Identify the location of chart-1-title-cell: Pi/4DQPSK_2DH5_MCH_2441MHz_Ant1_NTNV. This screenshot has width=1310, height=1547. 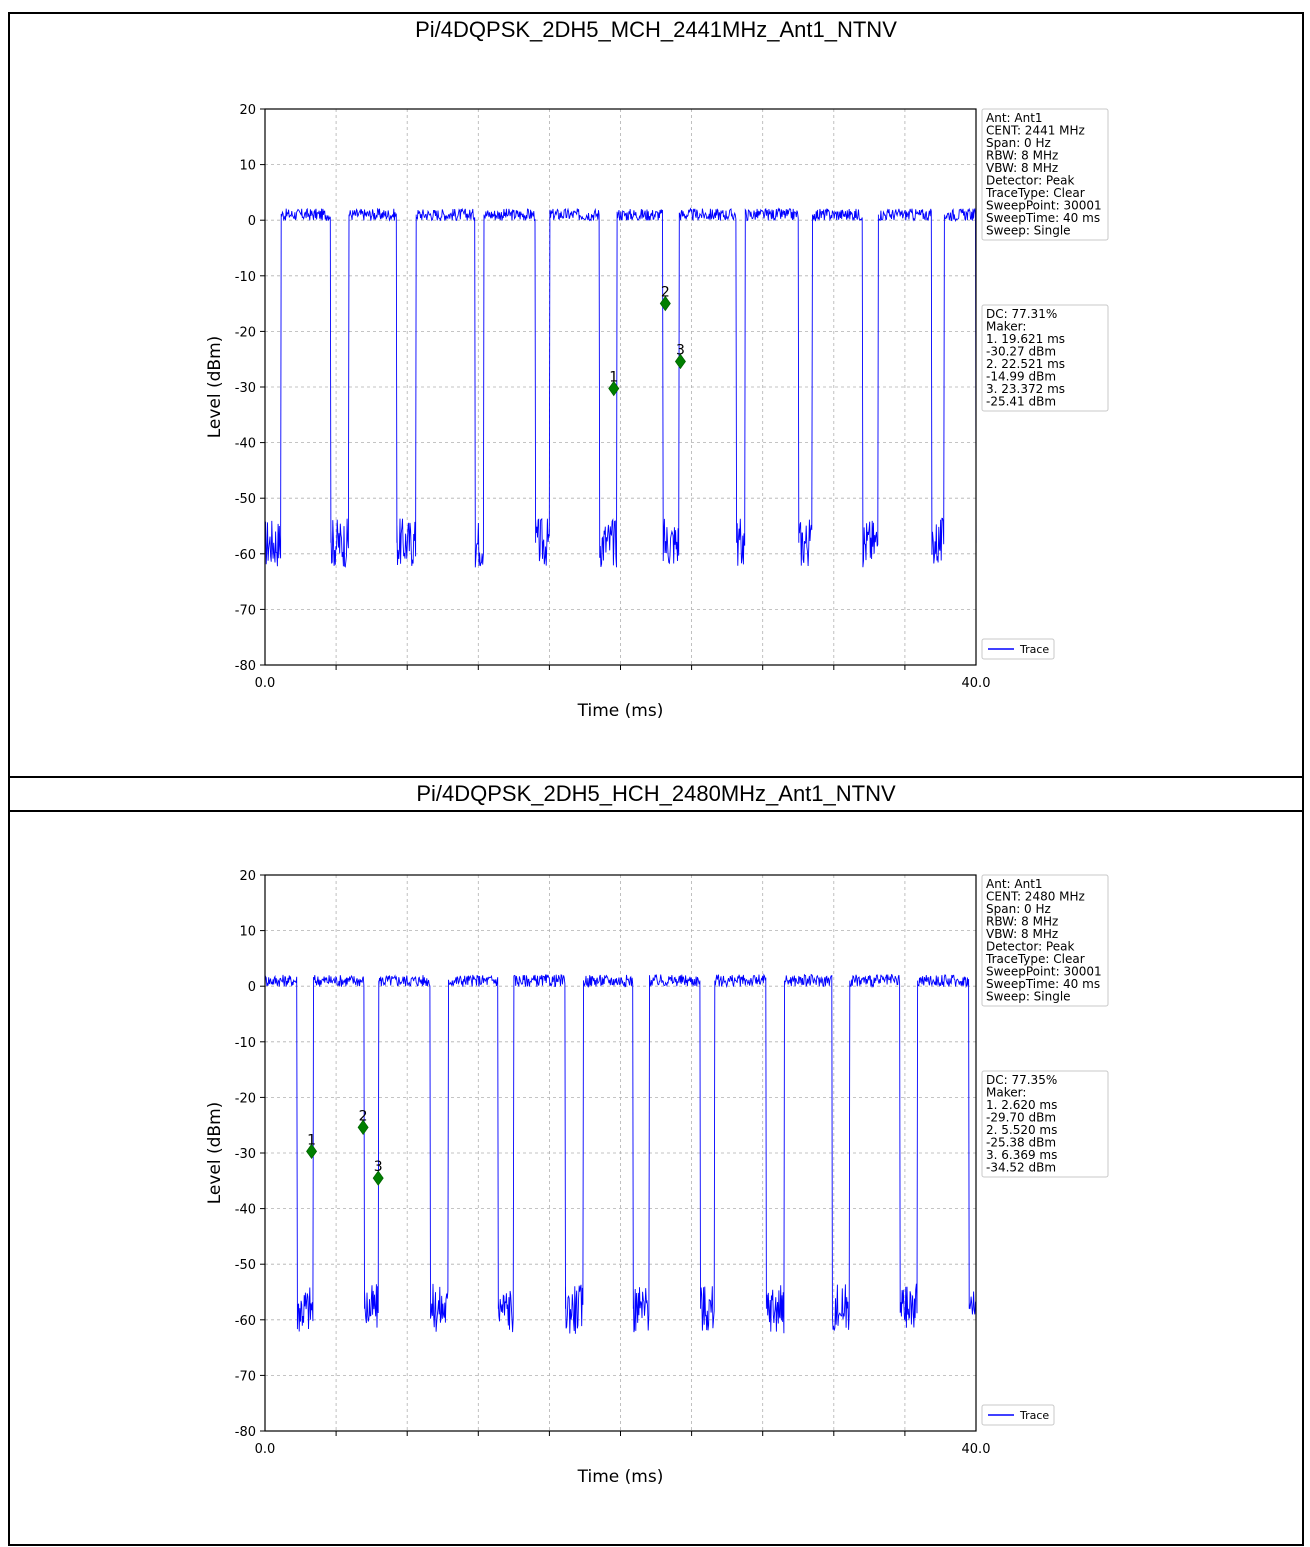
(656, 30).